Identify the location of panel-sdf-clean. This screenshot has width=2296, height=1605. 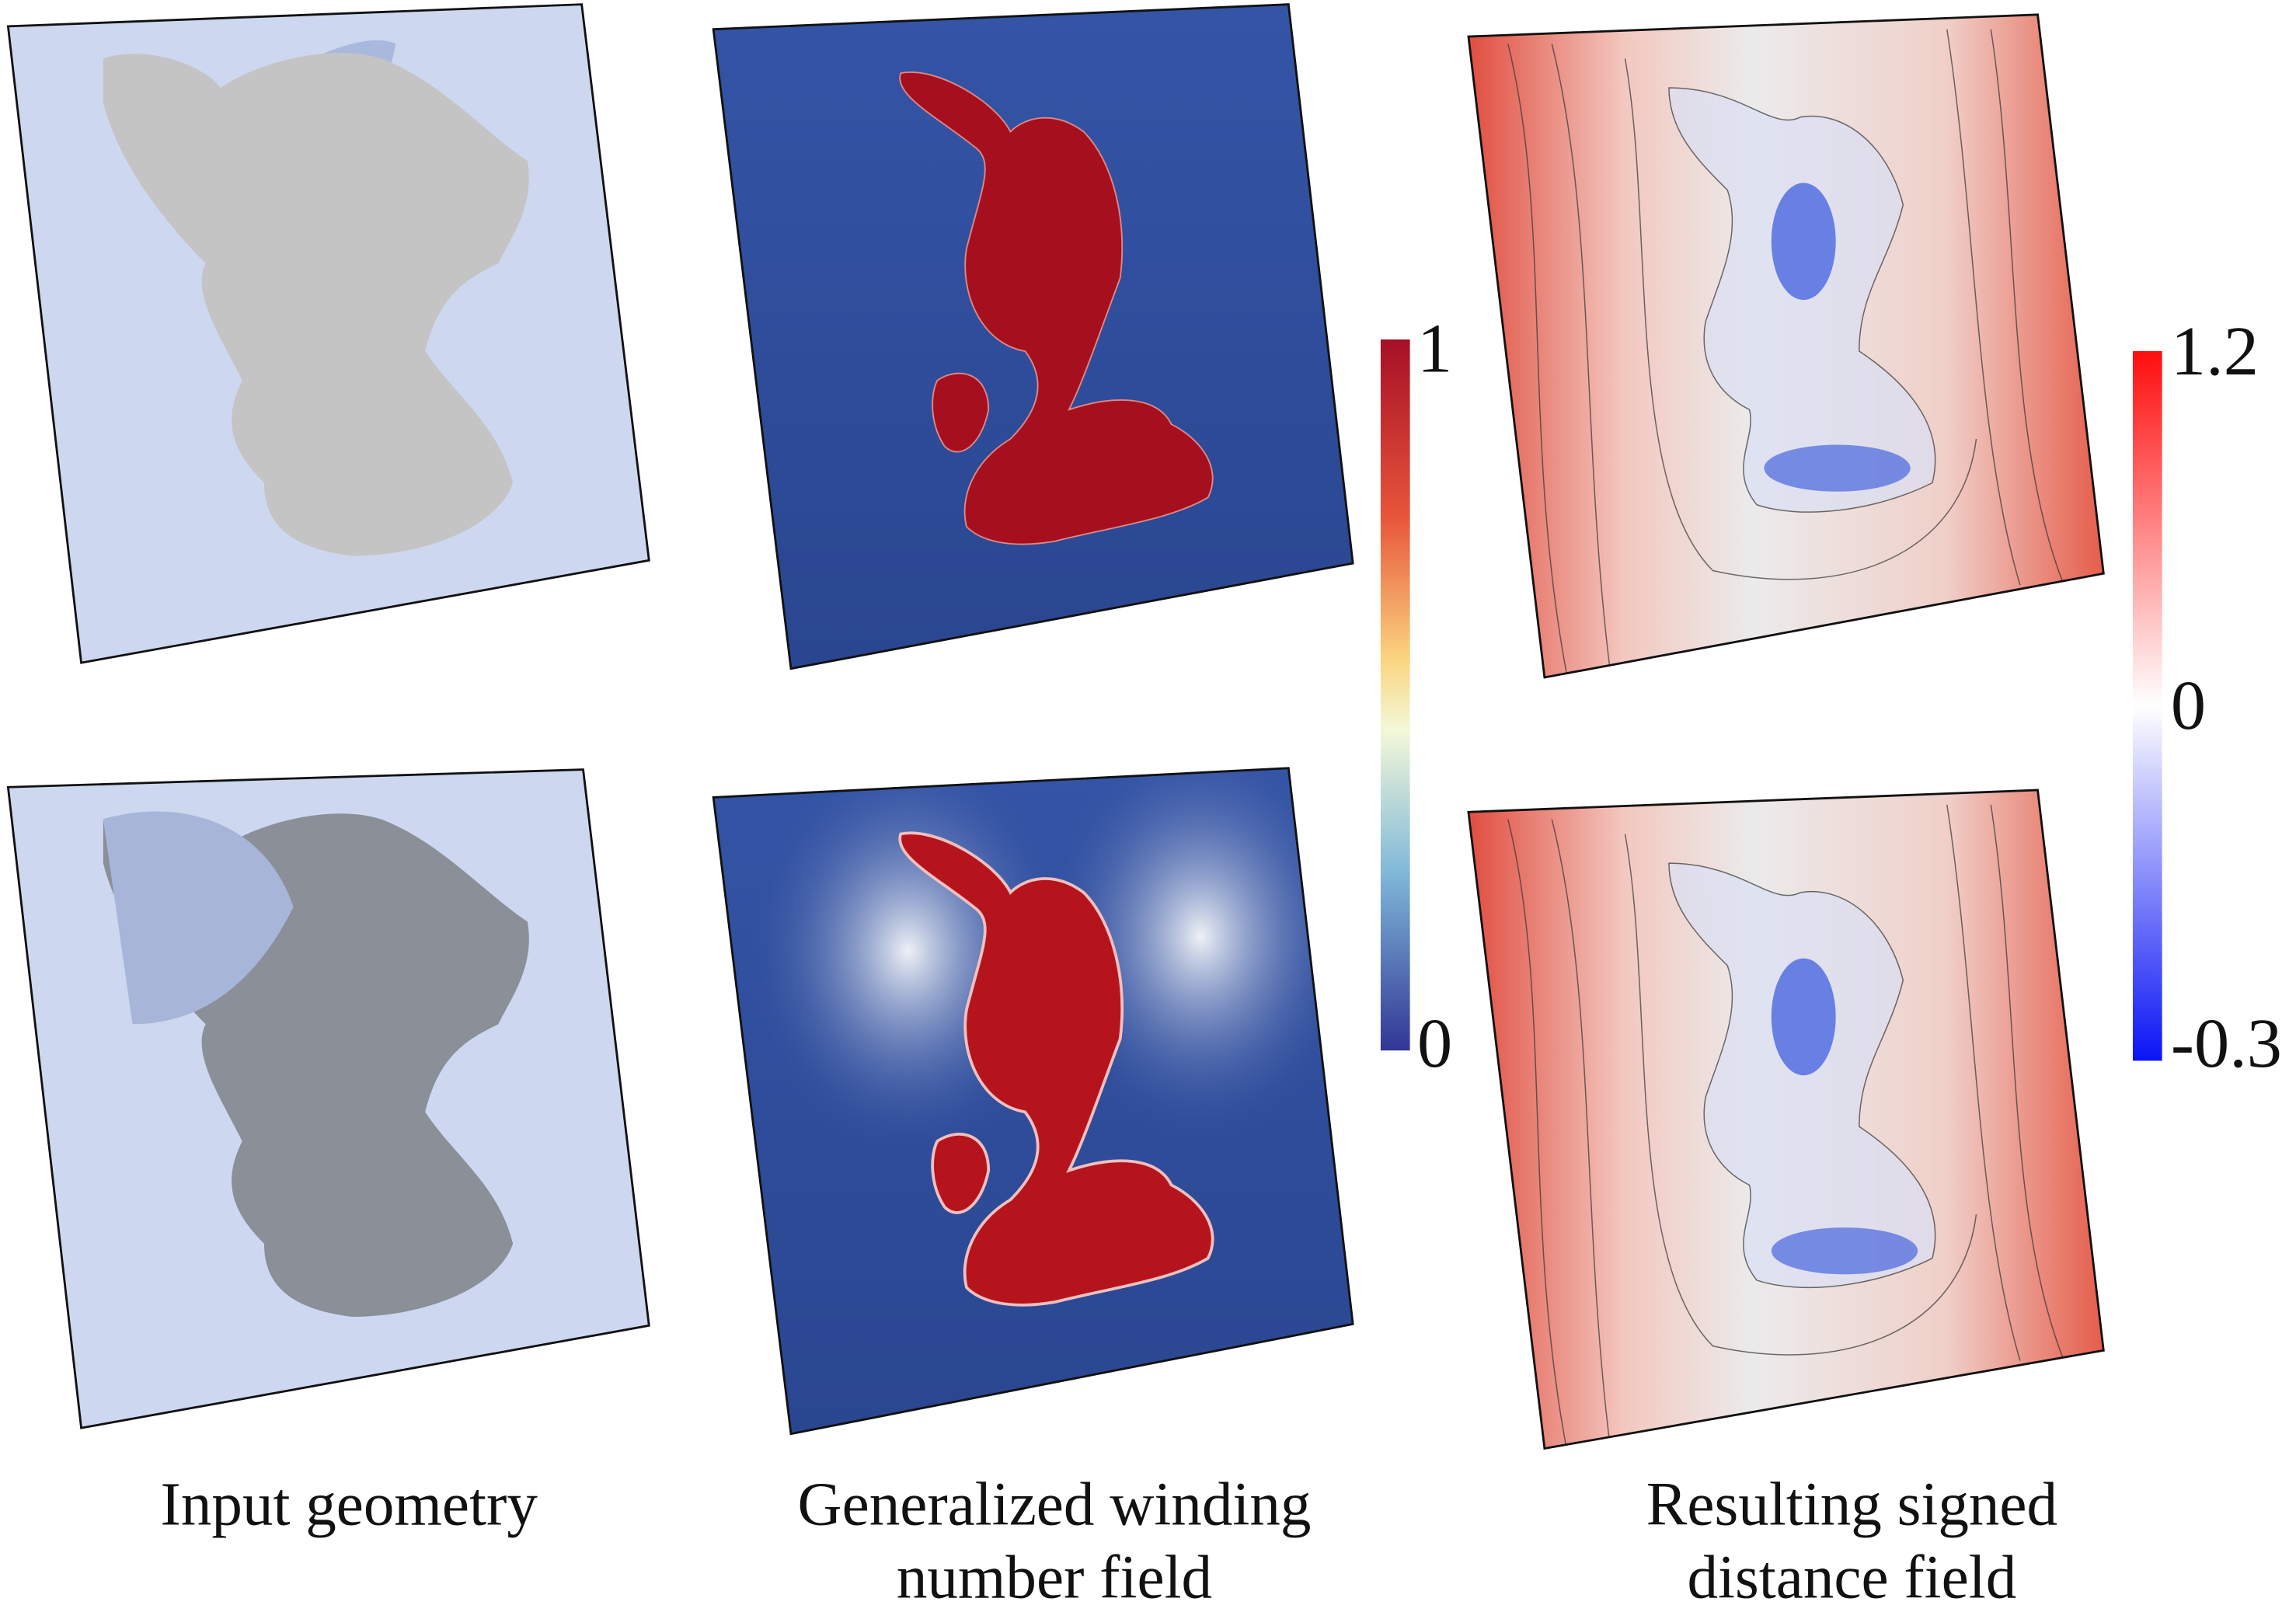
(1786, 345).